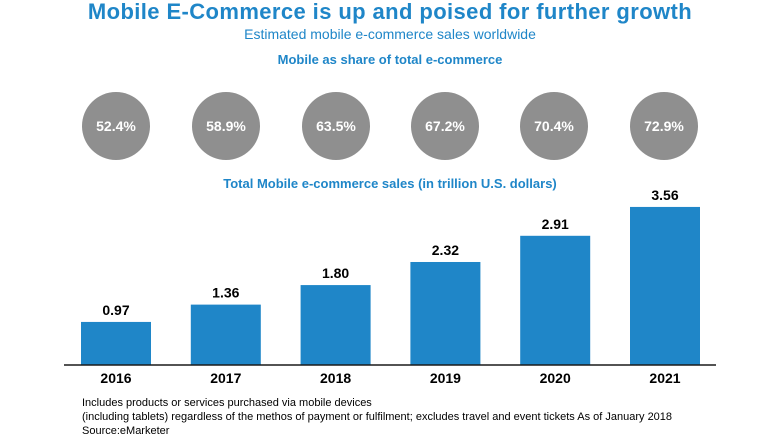  I want to click on share-circle-2021: 72.9%, so click(664, 126).